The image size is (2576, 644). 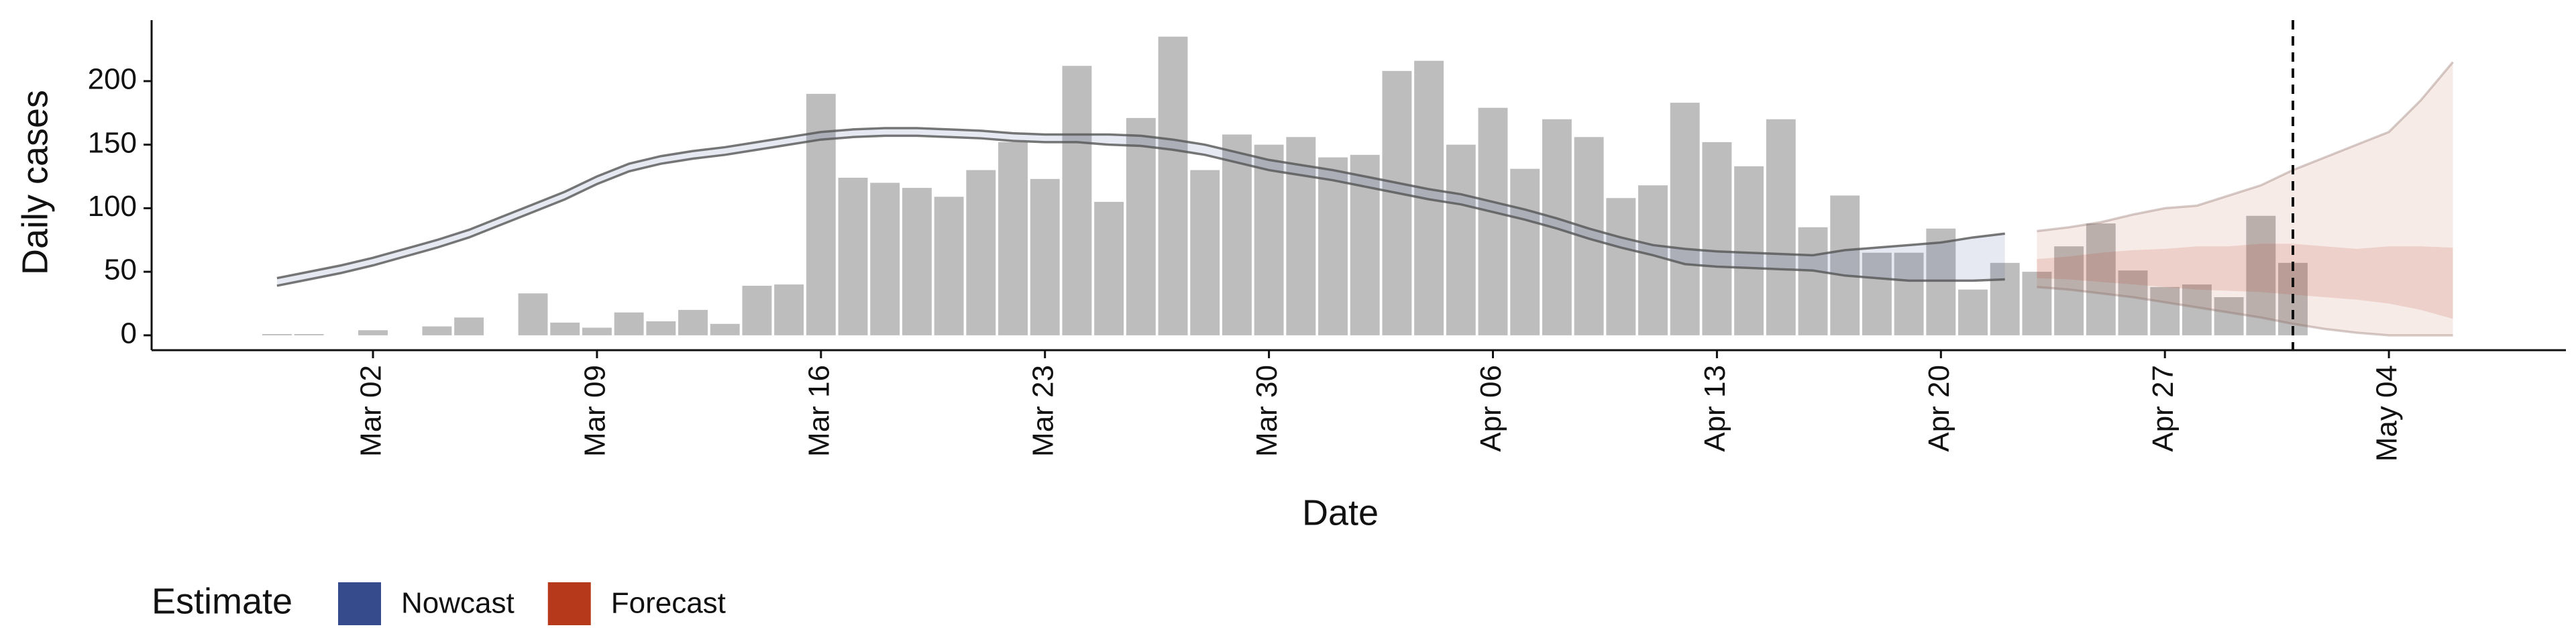 What do you see at coordinates (371, 411) in the screenshot?
I see `x-tick-label: Mar 02` at bounding box center [371, 411].